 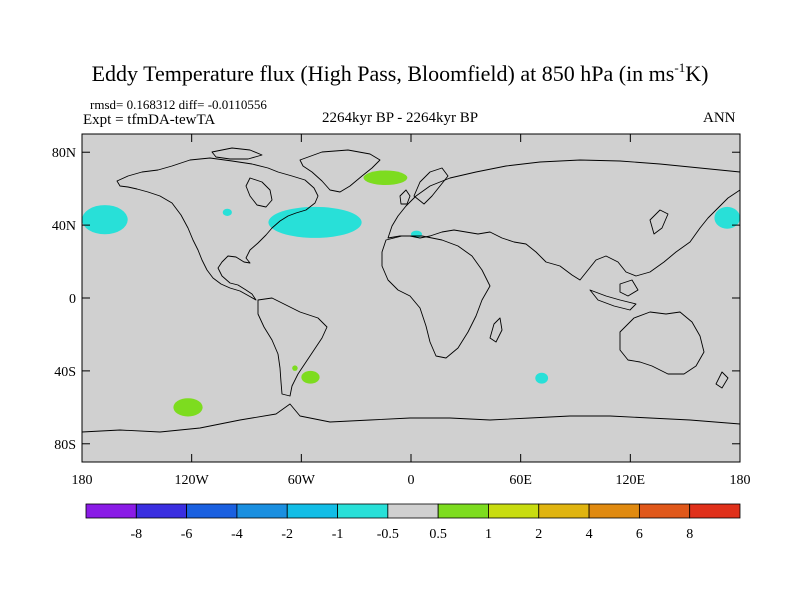 I want to click on colorbar-label: -4, so click(x=237, y=534).